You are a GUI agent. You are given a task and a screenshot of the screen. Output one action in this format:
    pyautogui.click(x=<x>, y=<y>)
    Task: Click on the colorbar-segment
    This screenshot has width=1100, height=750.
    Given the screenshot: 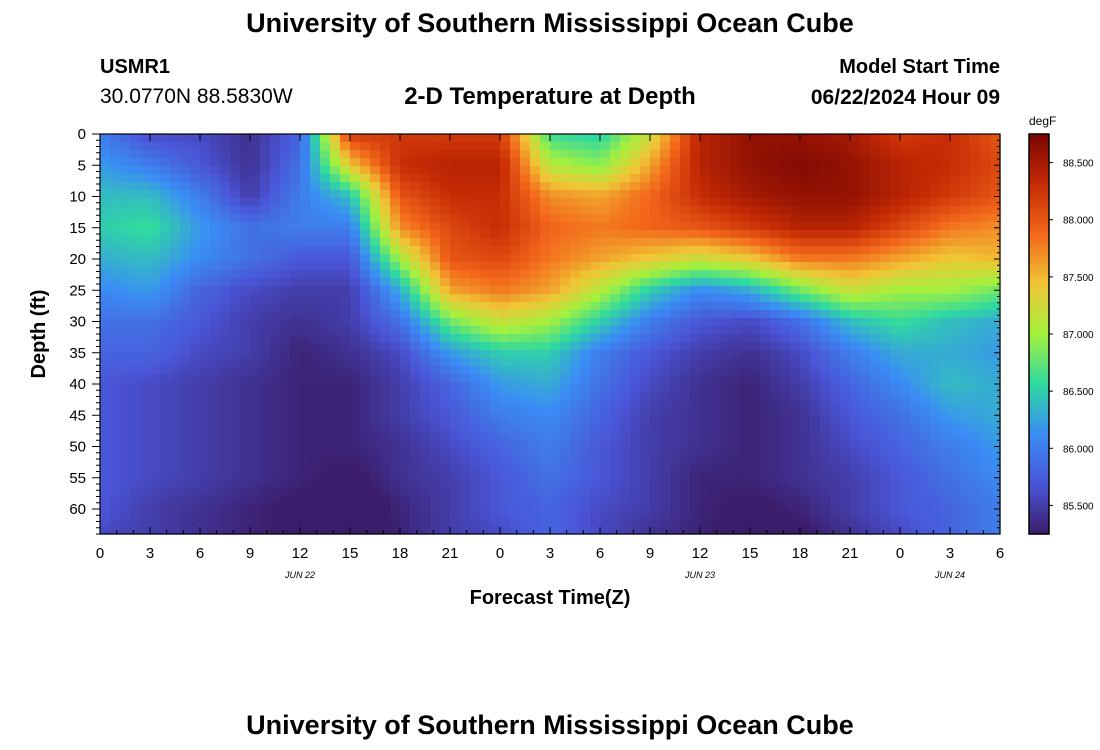 What is the action you would take?
    pyautogui.click(x=1039, y=259)
    